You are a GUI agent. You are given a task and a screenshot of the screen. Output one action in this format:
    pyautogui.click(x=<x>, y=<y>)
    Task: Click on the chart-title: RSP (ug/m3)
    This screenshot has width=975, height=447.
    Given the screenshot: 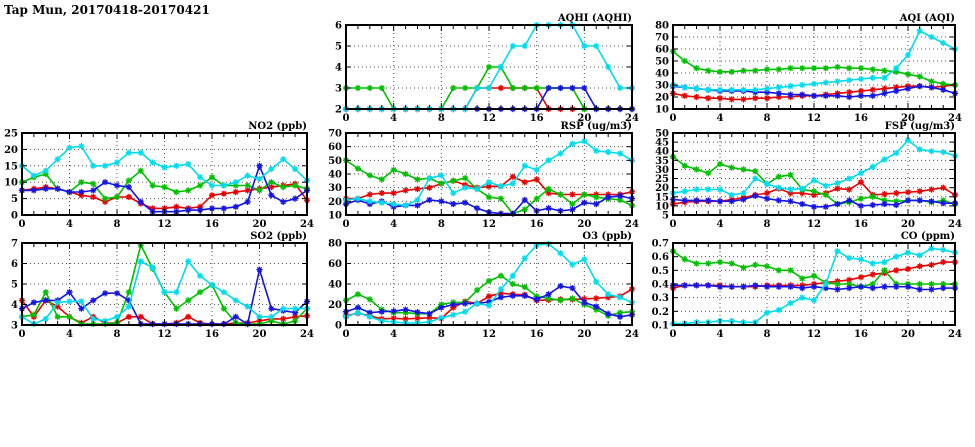 What is the action you would take?
    pyautogui.click(x=596, y=126)
    